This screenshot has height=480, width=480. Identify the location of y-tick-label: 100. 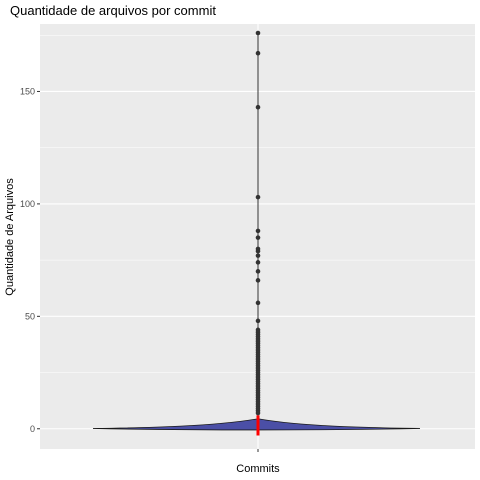
(27, 204).